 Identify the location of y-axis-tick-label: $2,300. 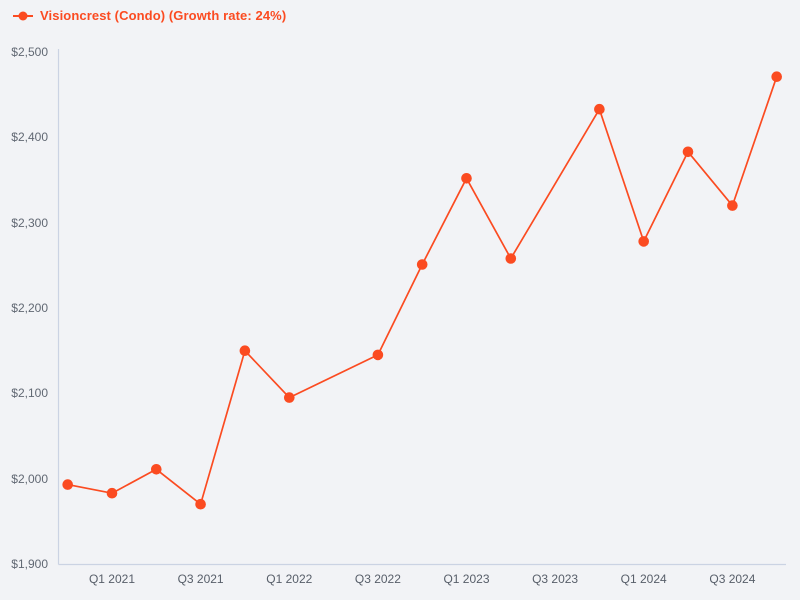
(29, 222).